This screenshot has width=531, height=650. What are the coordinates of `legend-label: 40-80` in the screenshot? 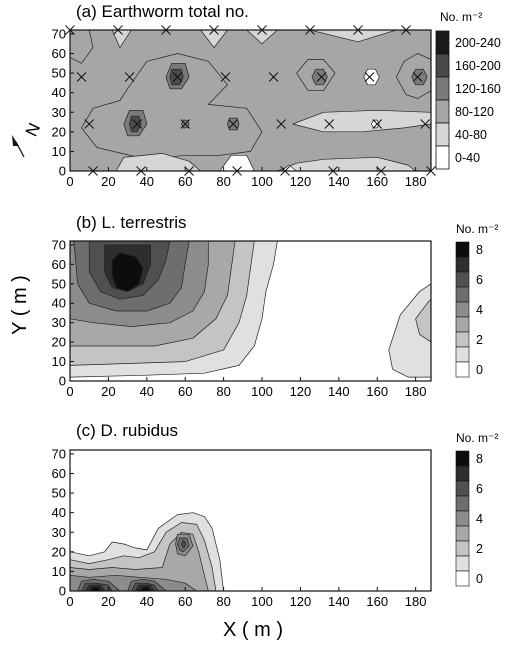 It's located at (471, 135).